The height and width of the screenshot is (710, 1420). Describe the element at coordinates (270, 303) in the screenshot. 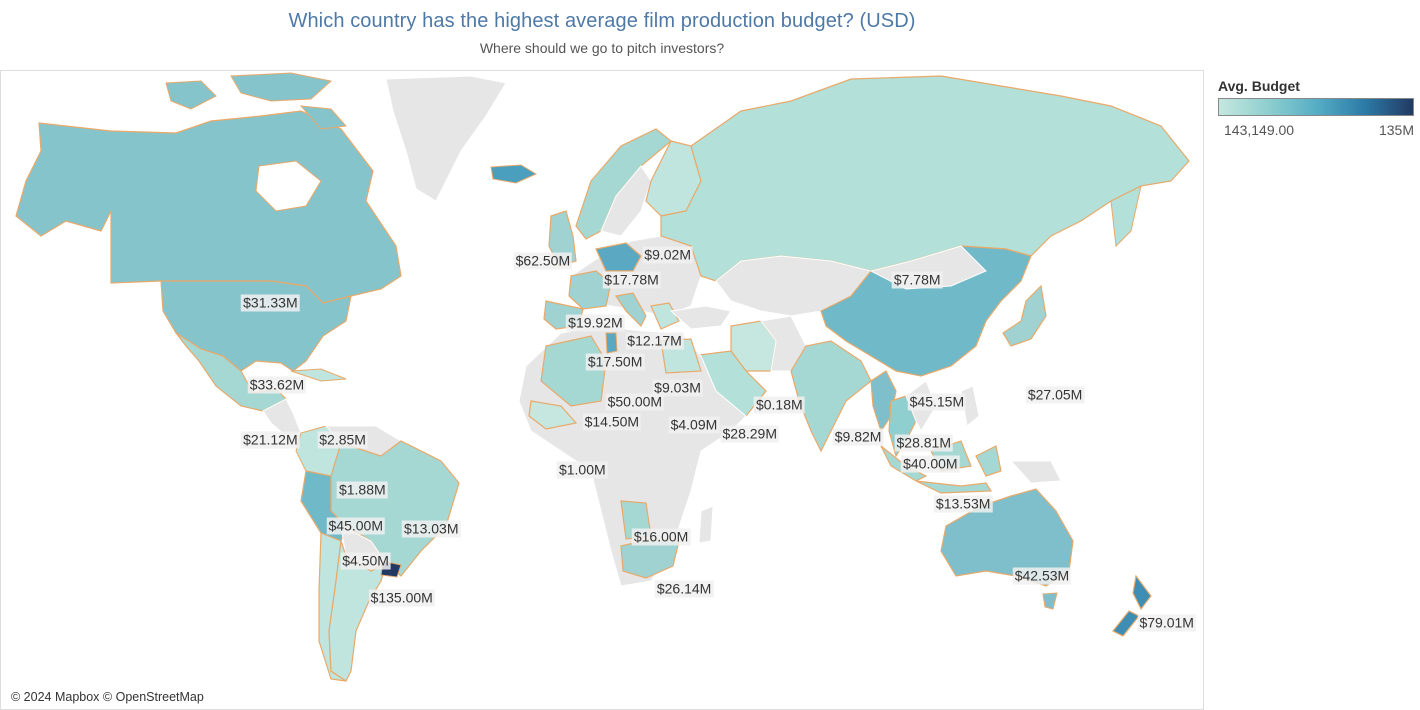

I see `value-label-canada: $31.33M` at that location.